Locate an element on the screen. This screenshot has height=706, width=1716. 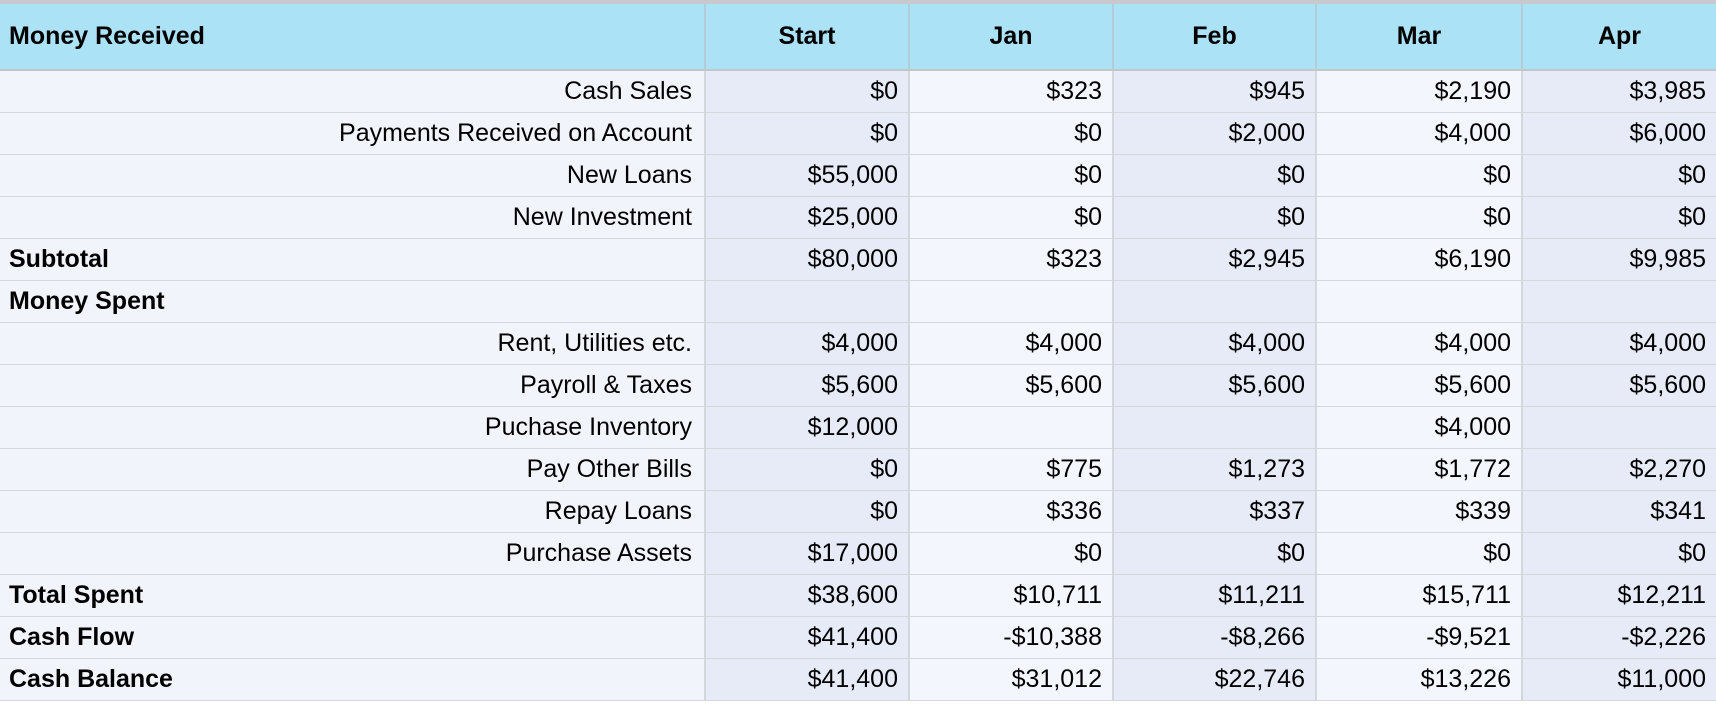
value-cell-apr: $12,211 is located at coordinates (1618, 594).